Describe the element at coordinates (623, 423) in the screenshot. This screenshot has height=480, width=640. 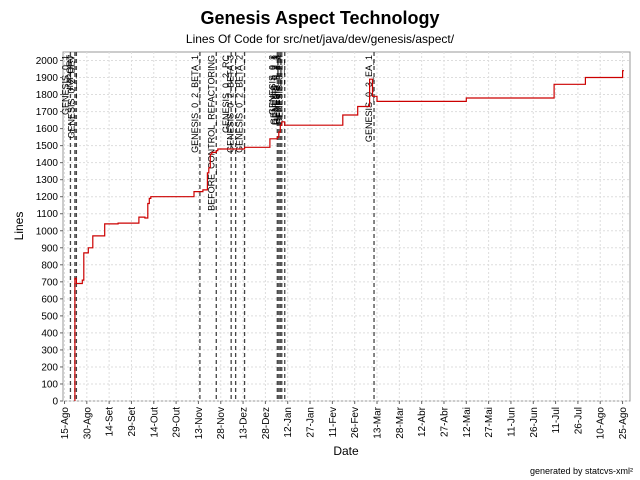
I see `x-tick-label: 25-Ago` at that location.